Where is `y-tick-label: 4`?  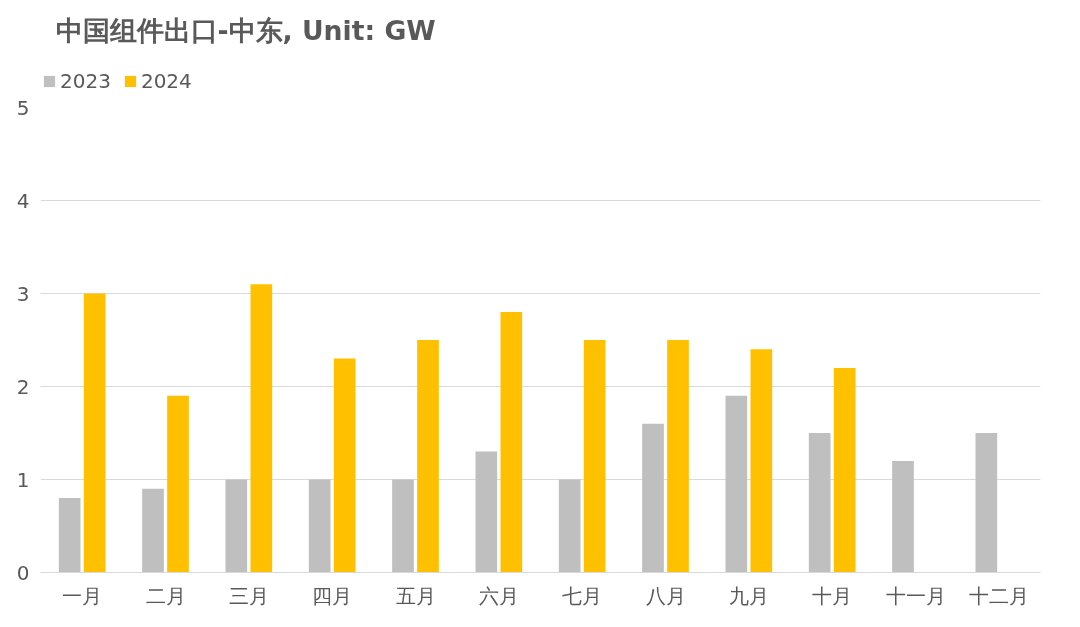
y-tick-label: 4 is located at coordinates (23, 200).